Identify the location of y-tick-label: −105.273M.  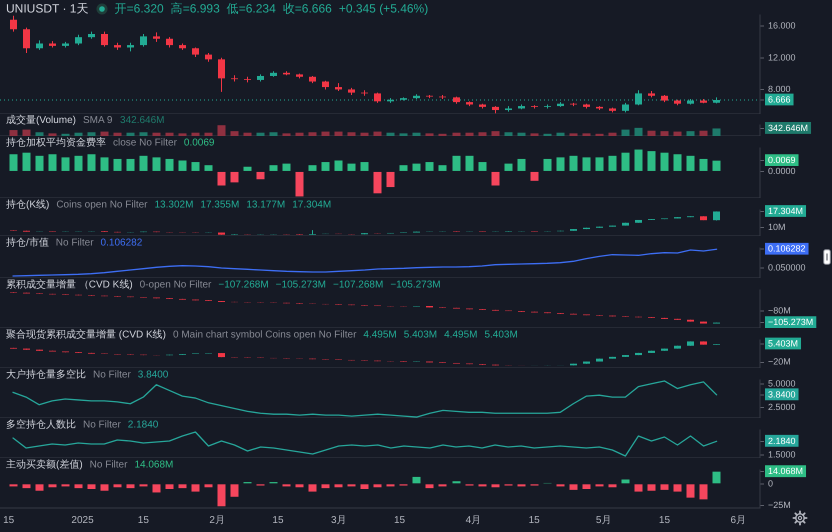
(791, 322).